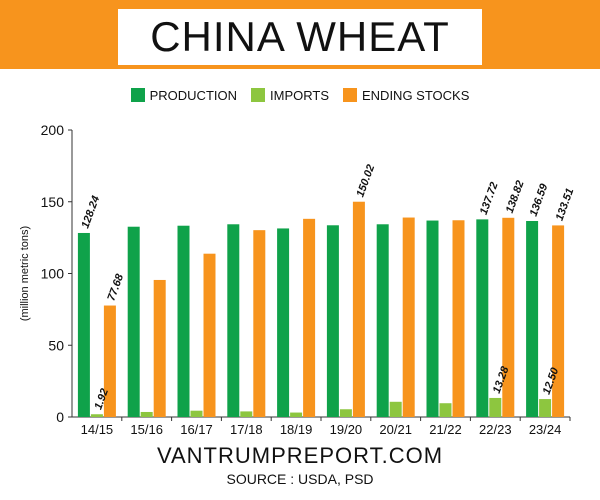 Image resolution: width=600 pixels, height=500 pixels. I want to click on chart-legend: PRODUCTION IMPORTS ENDING STOCKS, so click(300, 95).